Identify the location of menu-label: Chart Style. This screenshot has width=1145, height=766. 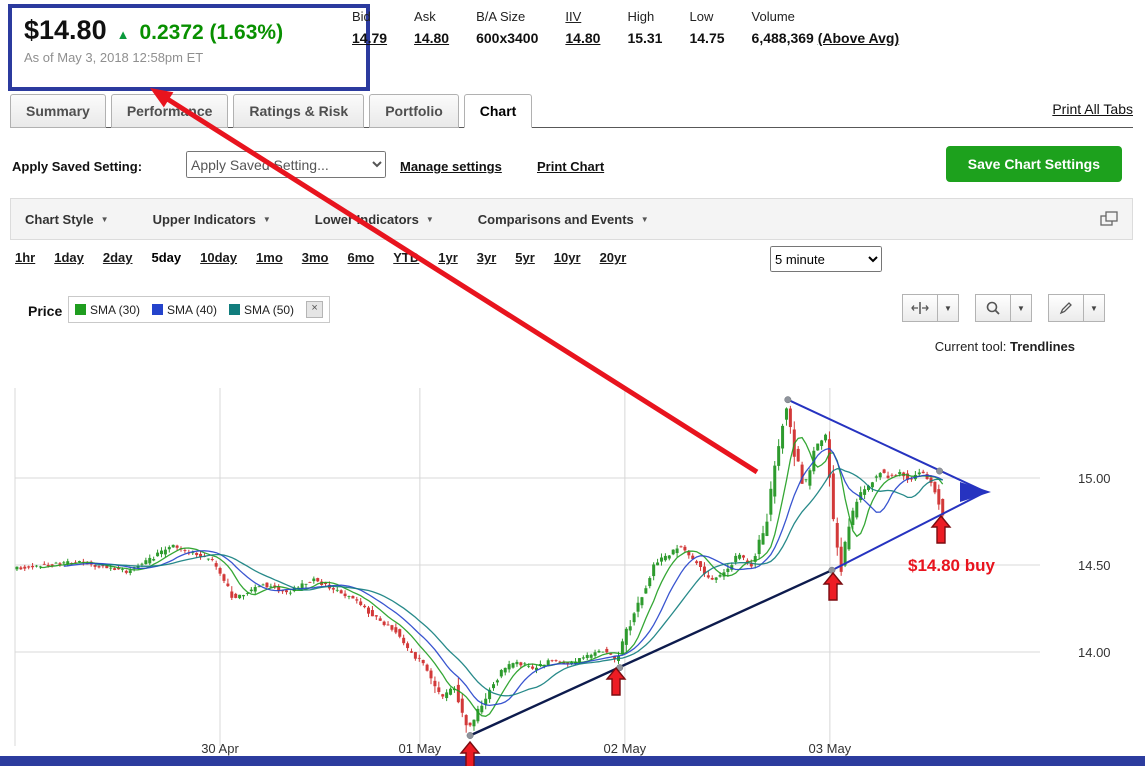
(59, 219).